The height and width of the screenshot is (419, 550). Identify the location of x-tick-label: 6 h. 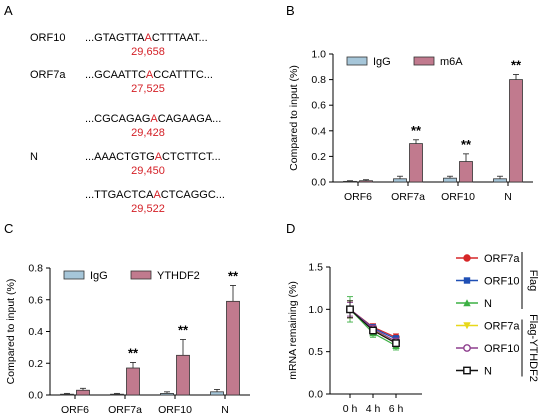
(396, 409).